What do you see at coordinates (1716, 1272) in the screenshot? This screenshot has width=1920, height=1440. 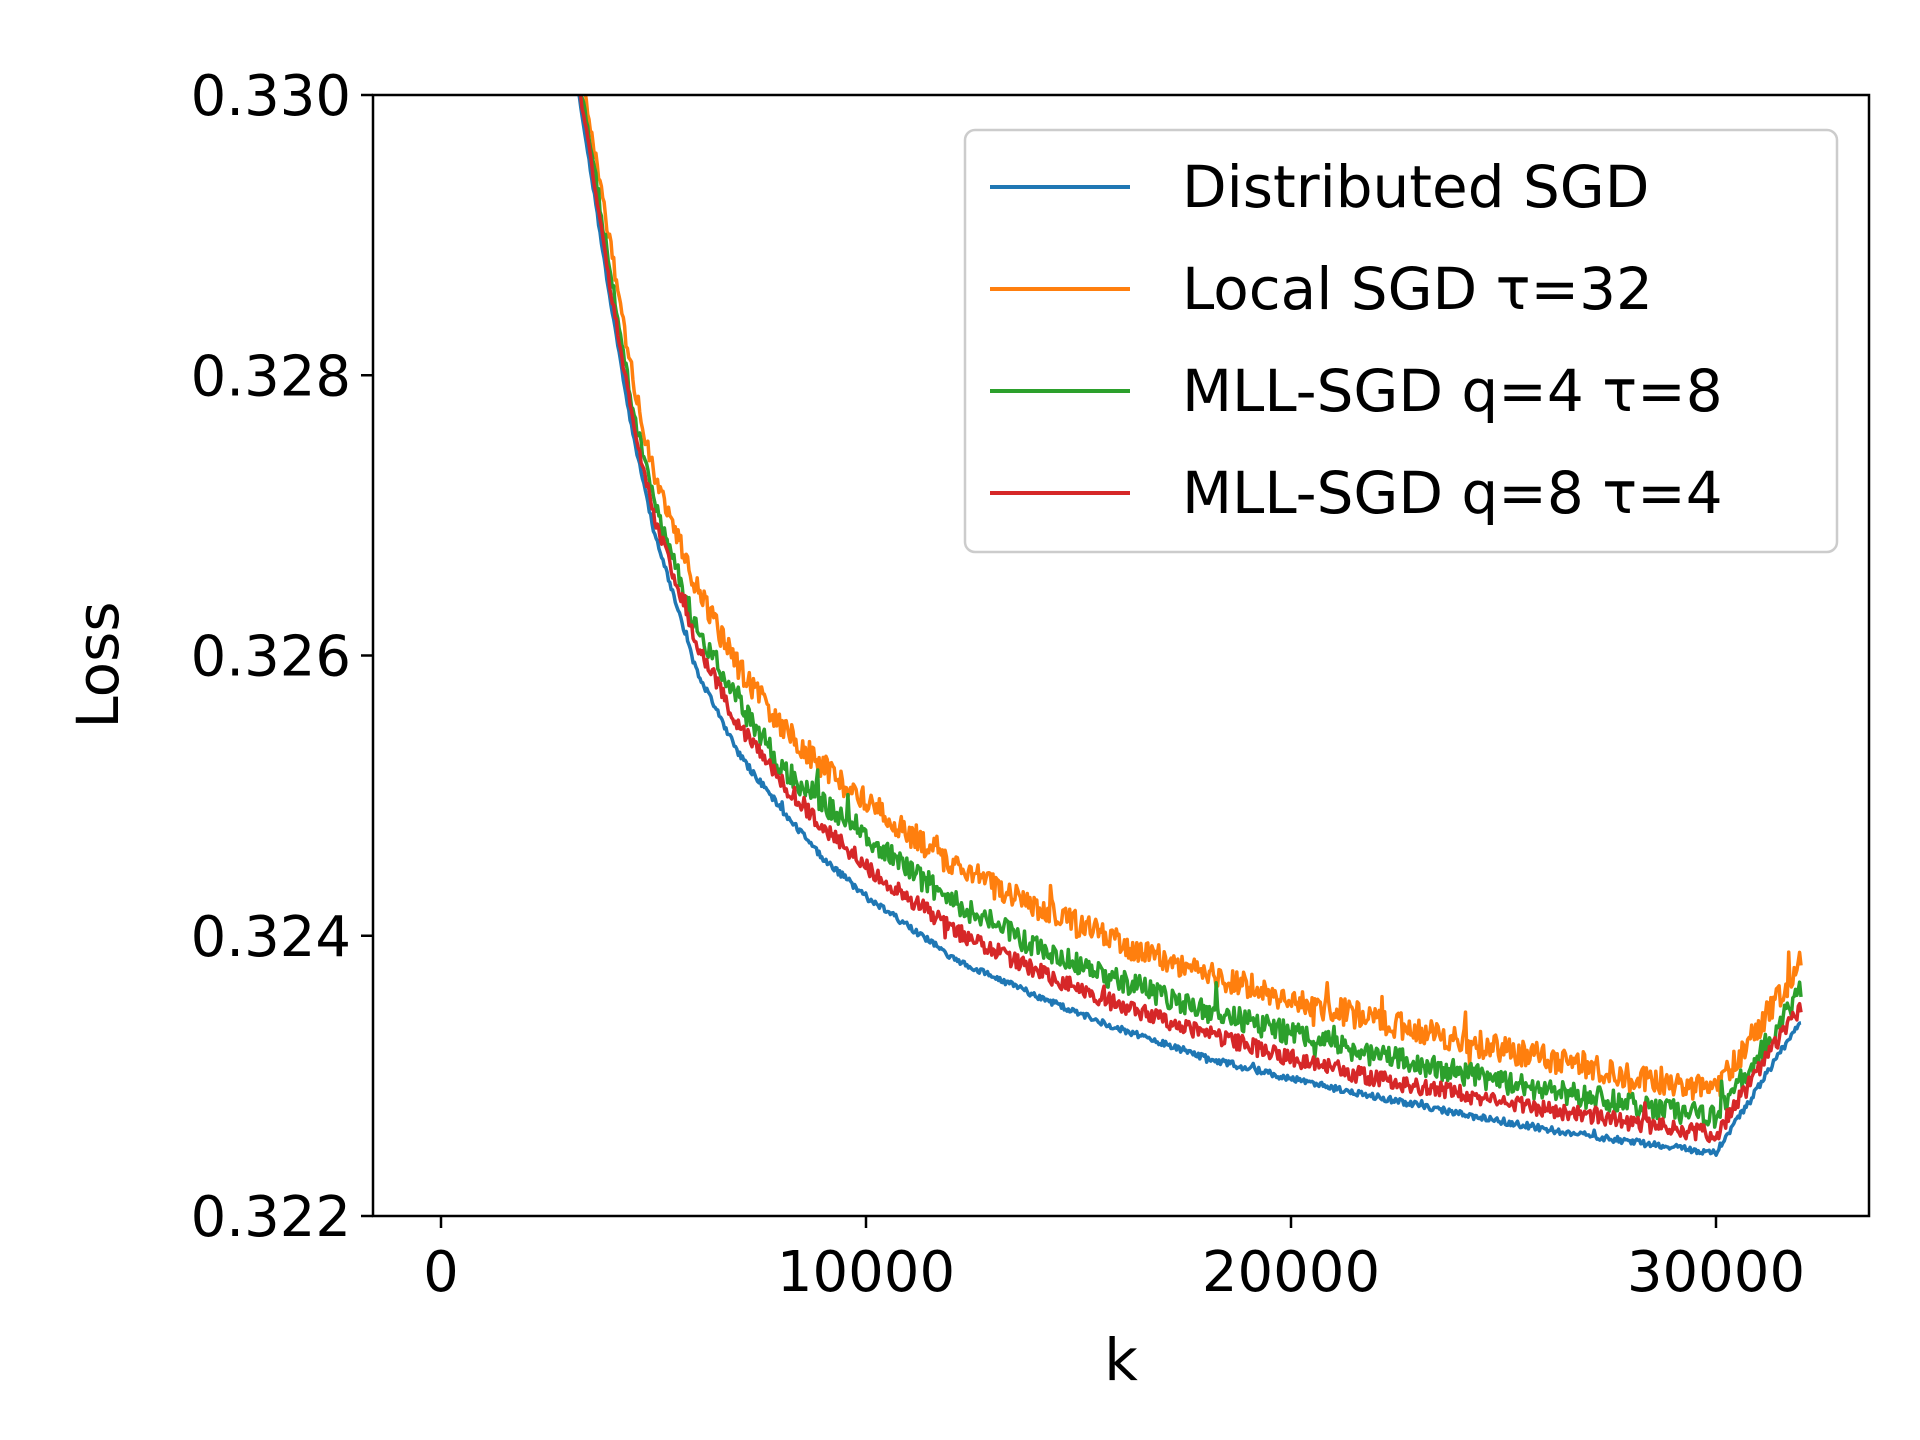 I see `x-tick-label: 30000` at bounding box center [1716, 1272].